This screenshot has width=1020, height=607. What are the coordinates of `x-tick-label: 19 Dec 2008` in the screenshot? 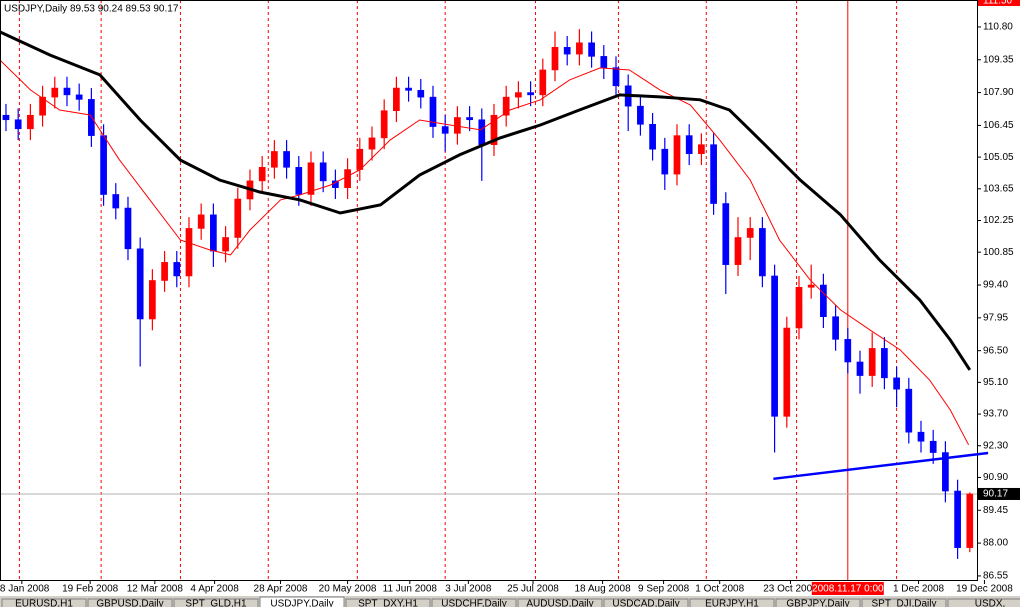 It's located at (984, 589).